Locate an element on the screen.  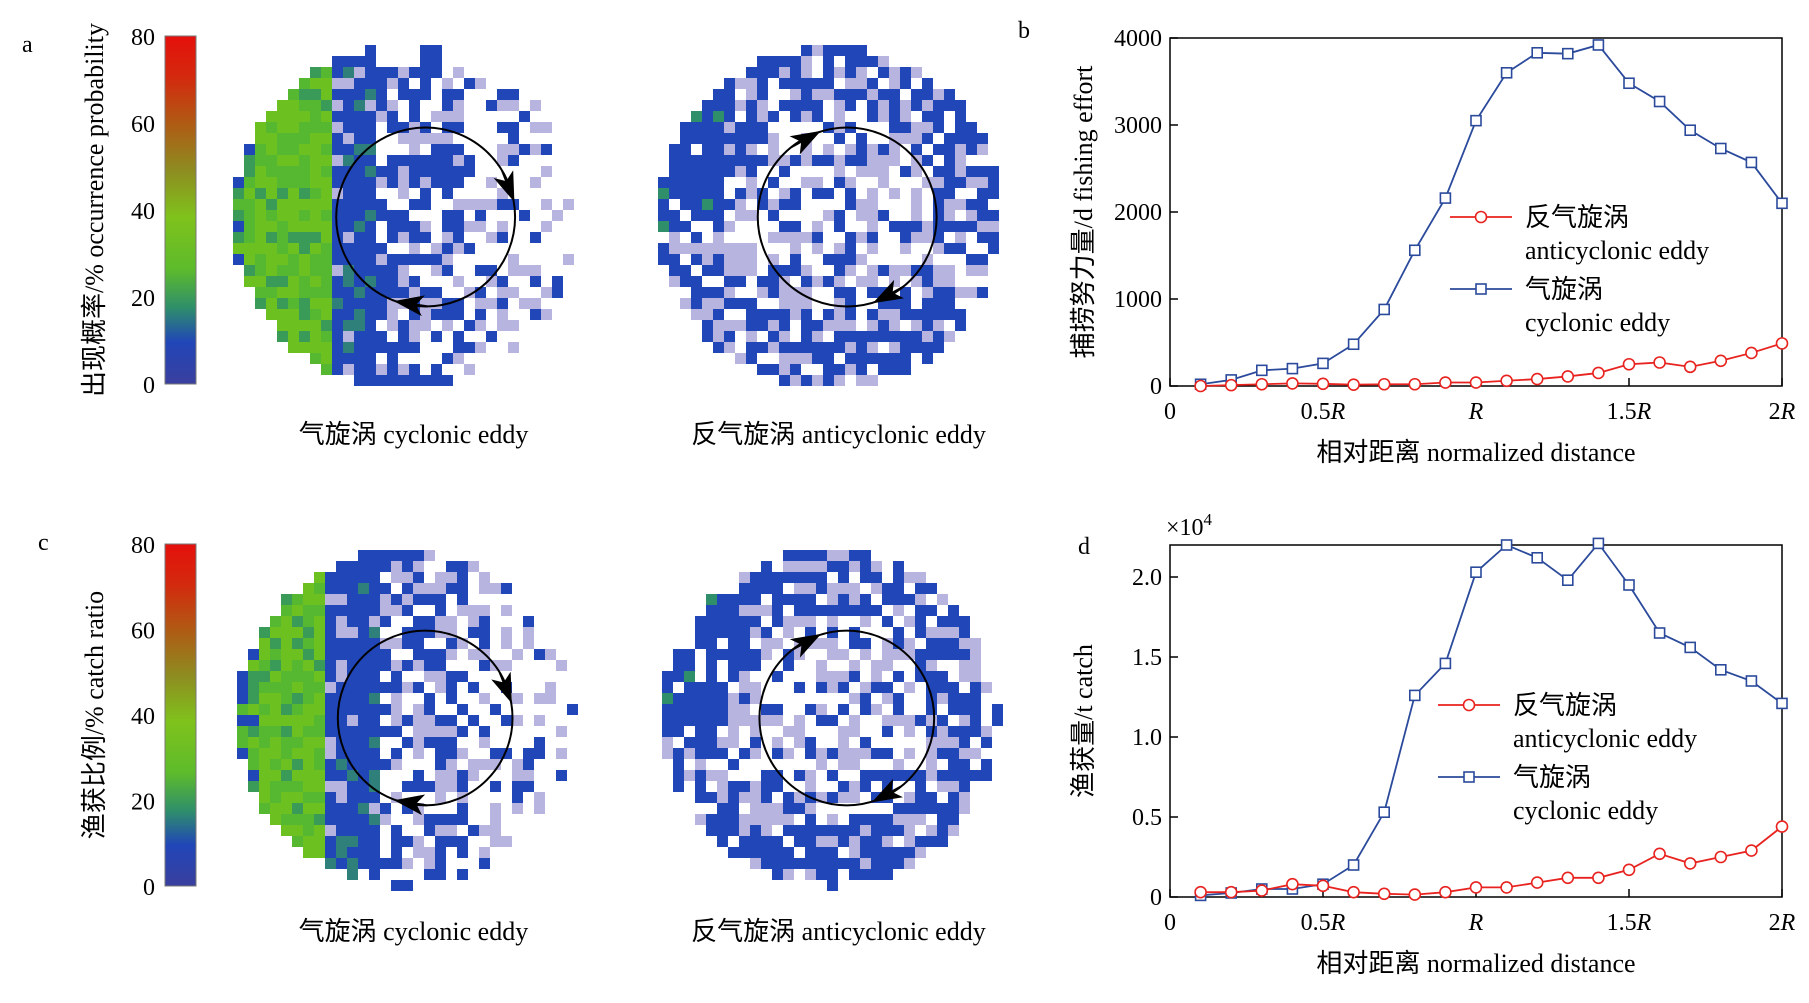
heatmap-cyclonic-a: 气旋涡 cyclonic eddy is located at coordinates (403, 247).